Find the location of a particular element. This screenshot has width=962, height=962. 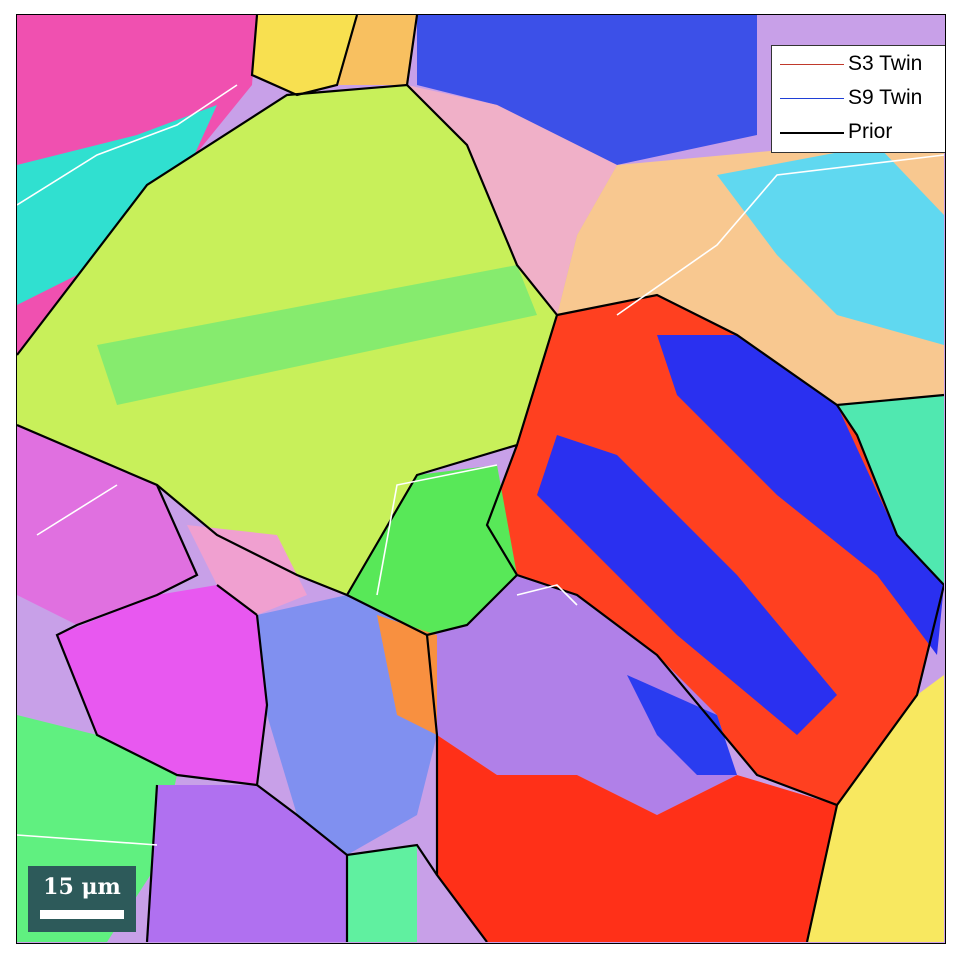

legend-line-s3 is located at coordinates (812, 64).